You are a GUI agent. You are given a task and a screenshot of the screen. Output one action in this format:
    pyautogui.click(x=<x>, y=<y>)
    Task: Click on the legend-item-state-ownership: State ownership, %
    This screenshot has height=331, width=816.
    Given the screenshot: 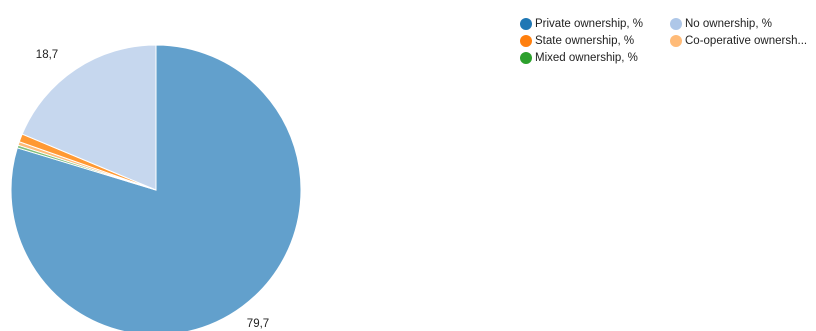 What is the action you would take?
    pyautogui.click(x=595, y=41)
    